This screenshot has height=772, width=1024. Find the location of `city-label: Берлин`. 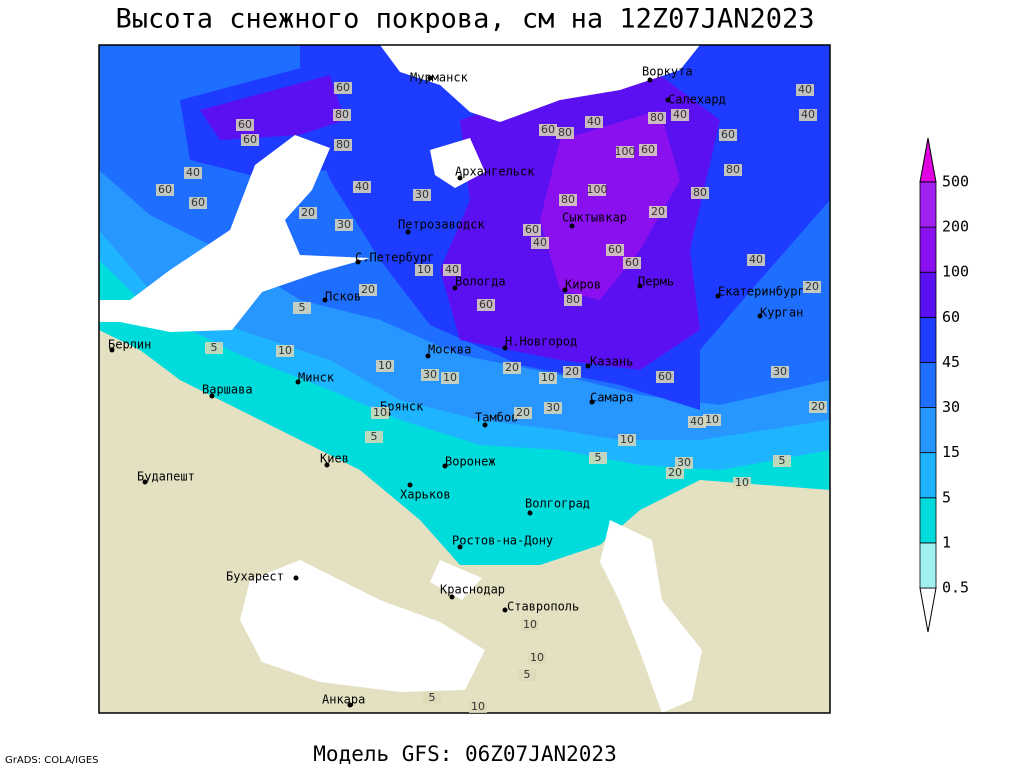

city-label: Берлин is located at coordinates (129, 345).